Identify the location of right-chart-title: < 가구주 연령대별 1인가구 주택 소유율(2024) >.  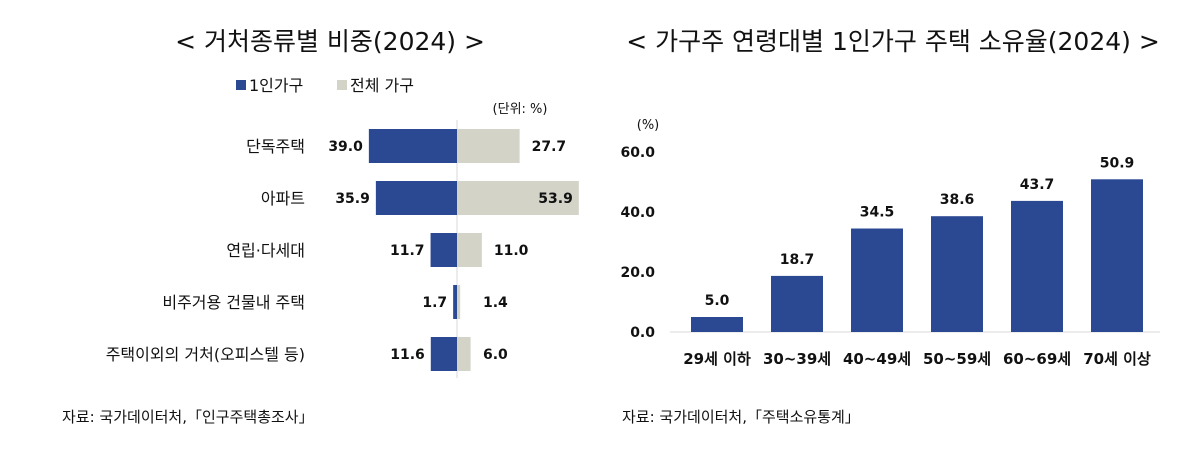
(893, 41).